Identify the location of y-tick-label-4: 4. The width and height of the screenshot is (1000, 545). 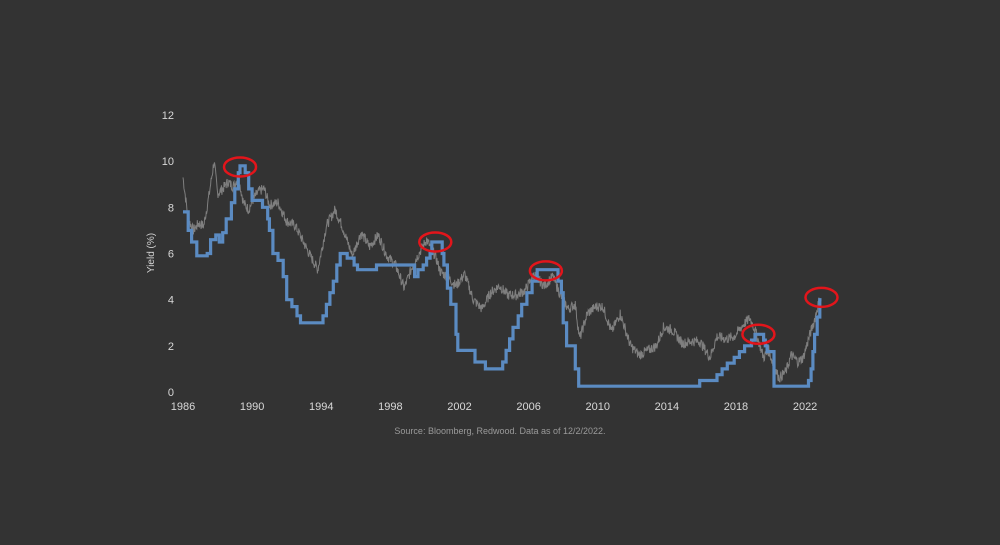
(171, 301).